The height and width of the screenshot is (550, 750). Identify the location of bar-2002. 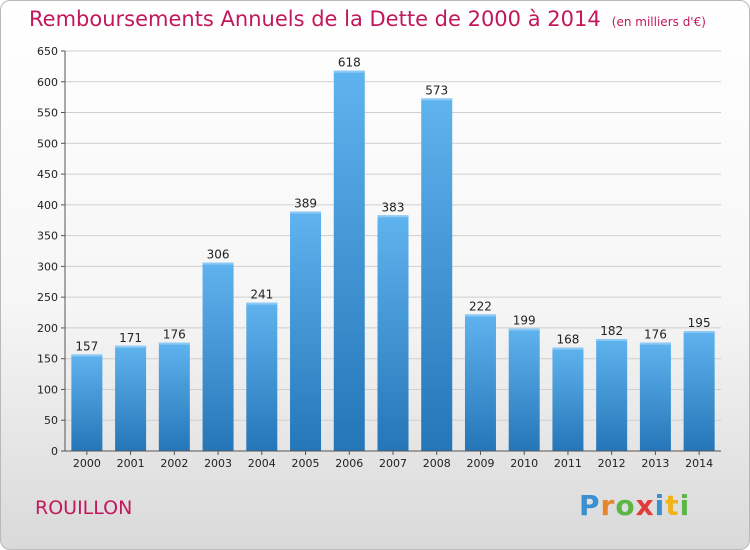
(174, 396).